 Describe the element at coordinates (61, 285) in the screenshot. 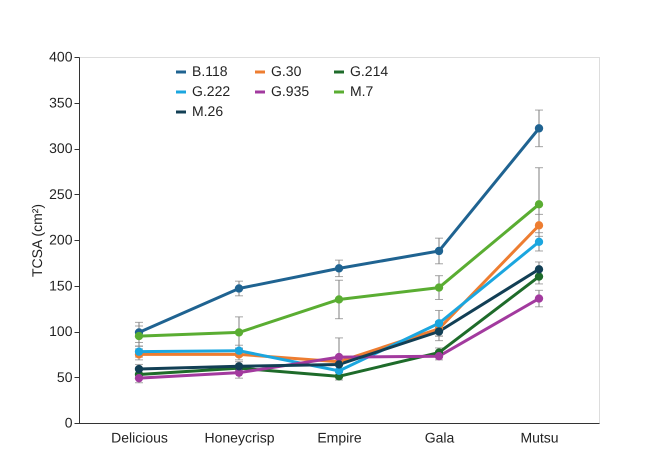

I see `y-tick-label: 150` at that location.